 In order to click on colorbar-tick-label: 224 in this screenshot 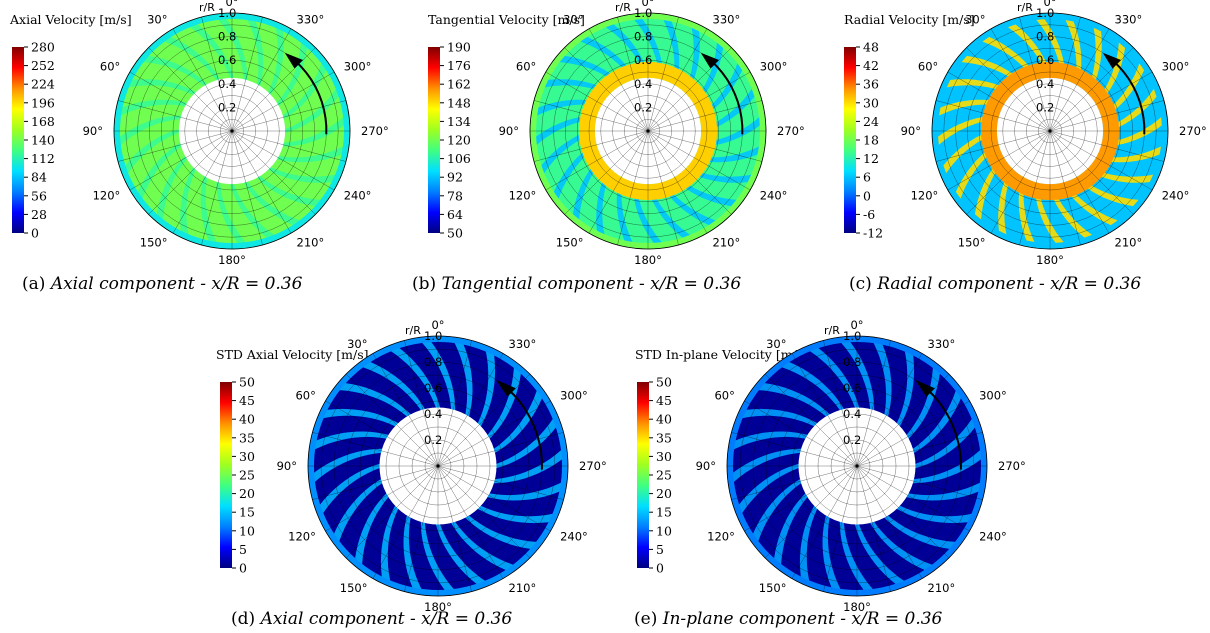, I will do `click(43, 84)`.